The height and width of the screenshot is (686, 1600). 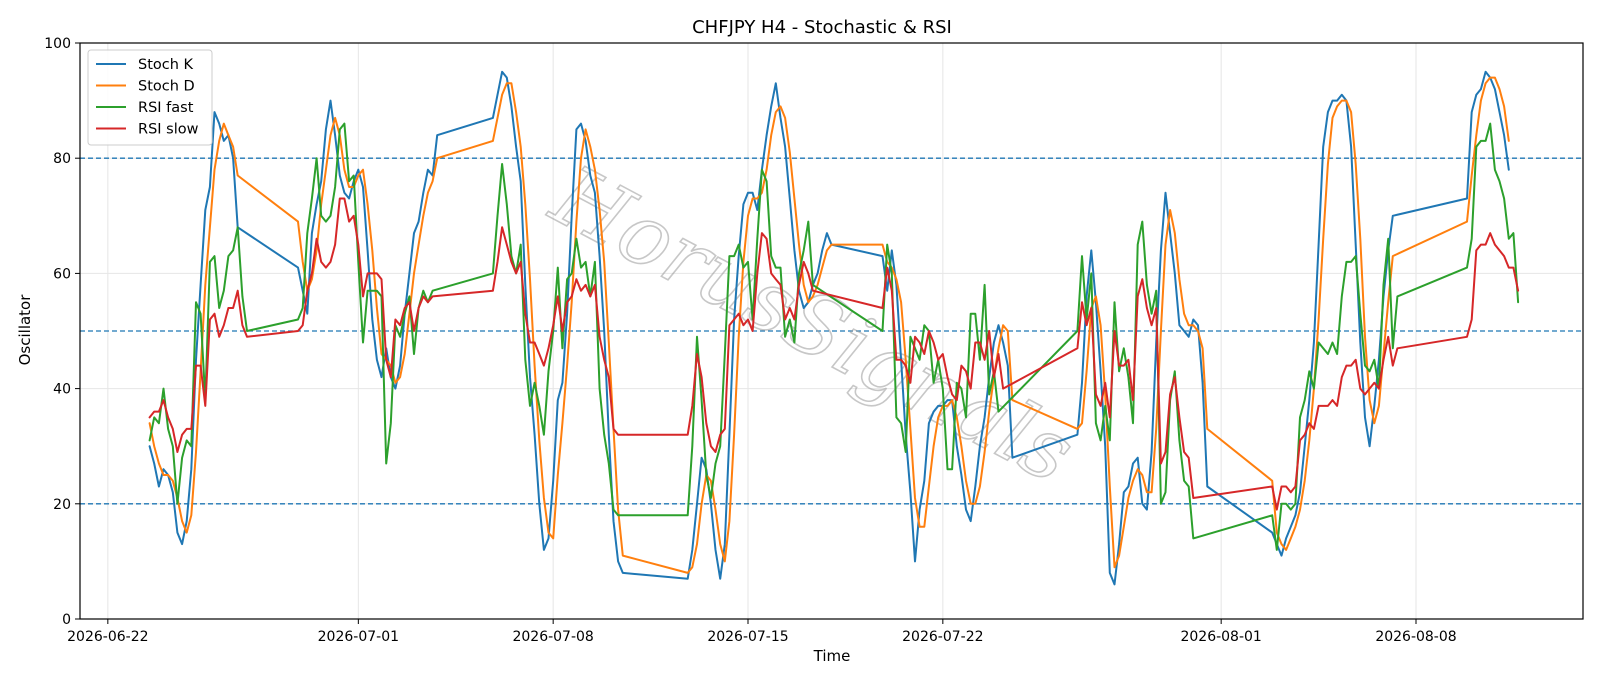 I want to click on y-axis-ticks: 0 20 40 60 80 100, so click(x=62, y=332).